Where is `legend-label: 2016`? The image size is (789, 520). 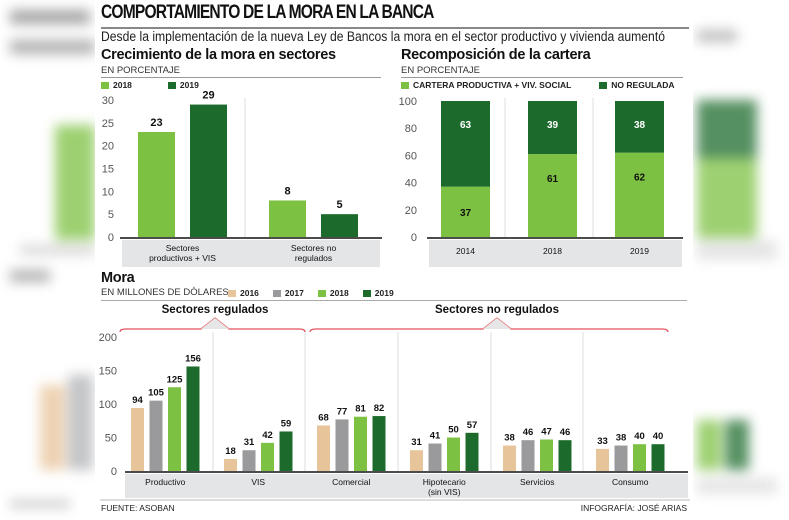
legend-label: 2016 is located at coordinates (249, 293).